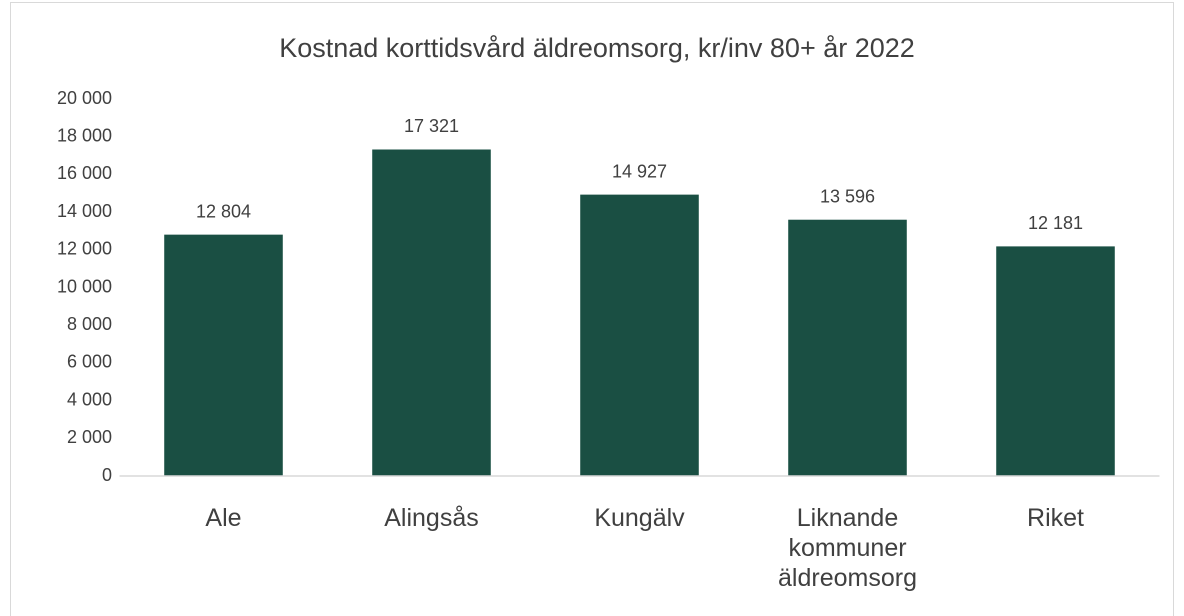 The width and height of the screenshot is (1184, 616). I want to click on y-tick-label: 16 000, so click(84, 173).